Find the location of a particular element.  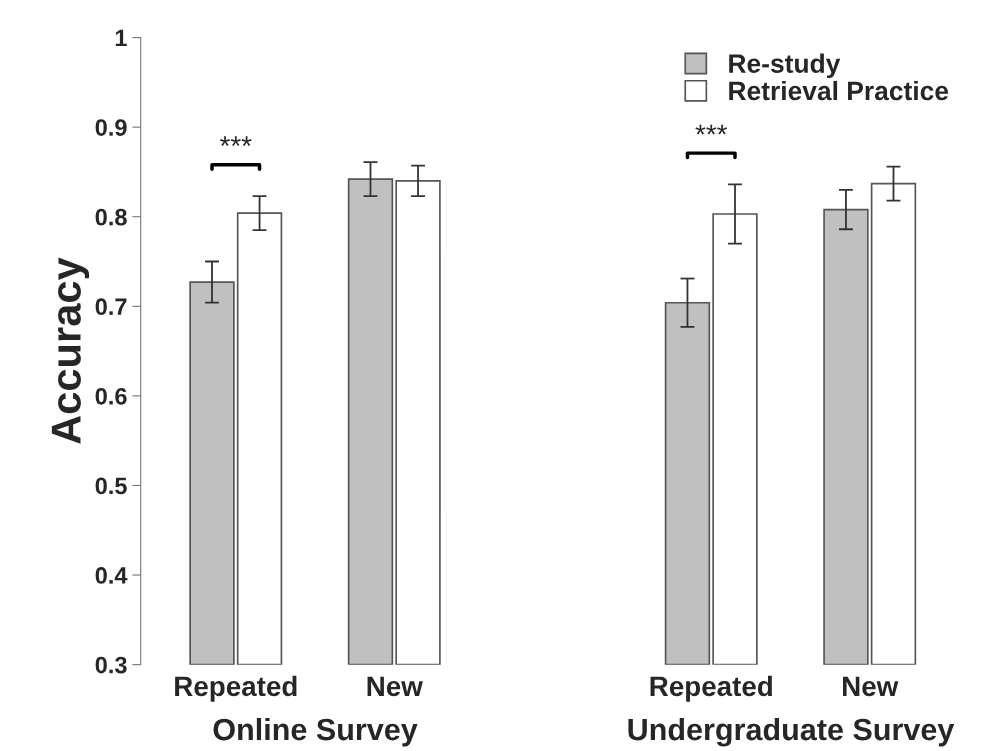

y-tick-label: 0.6 is located at coordinates (111, 396).